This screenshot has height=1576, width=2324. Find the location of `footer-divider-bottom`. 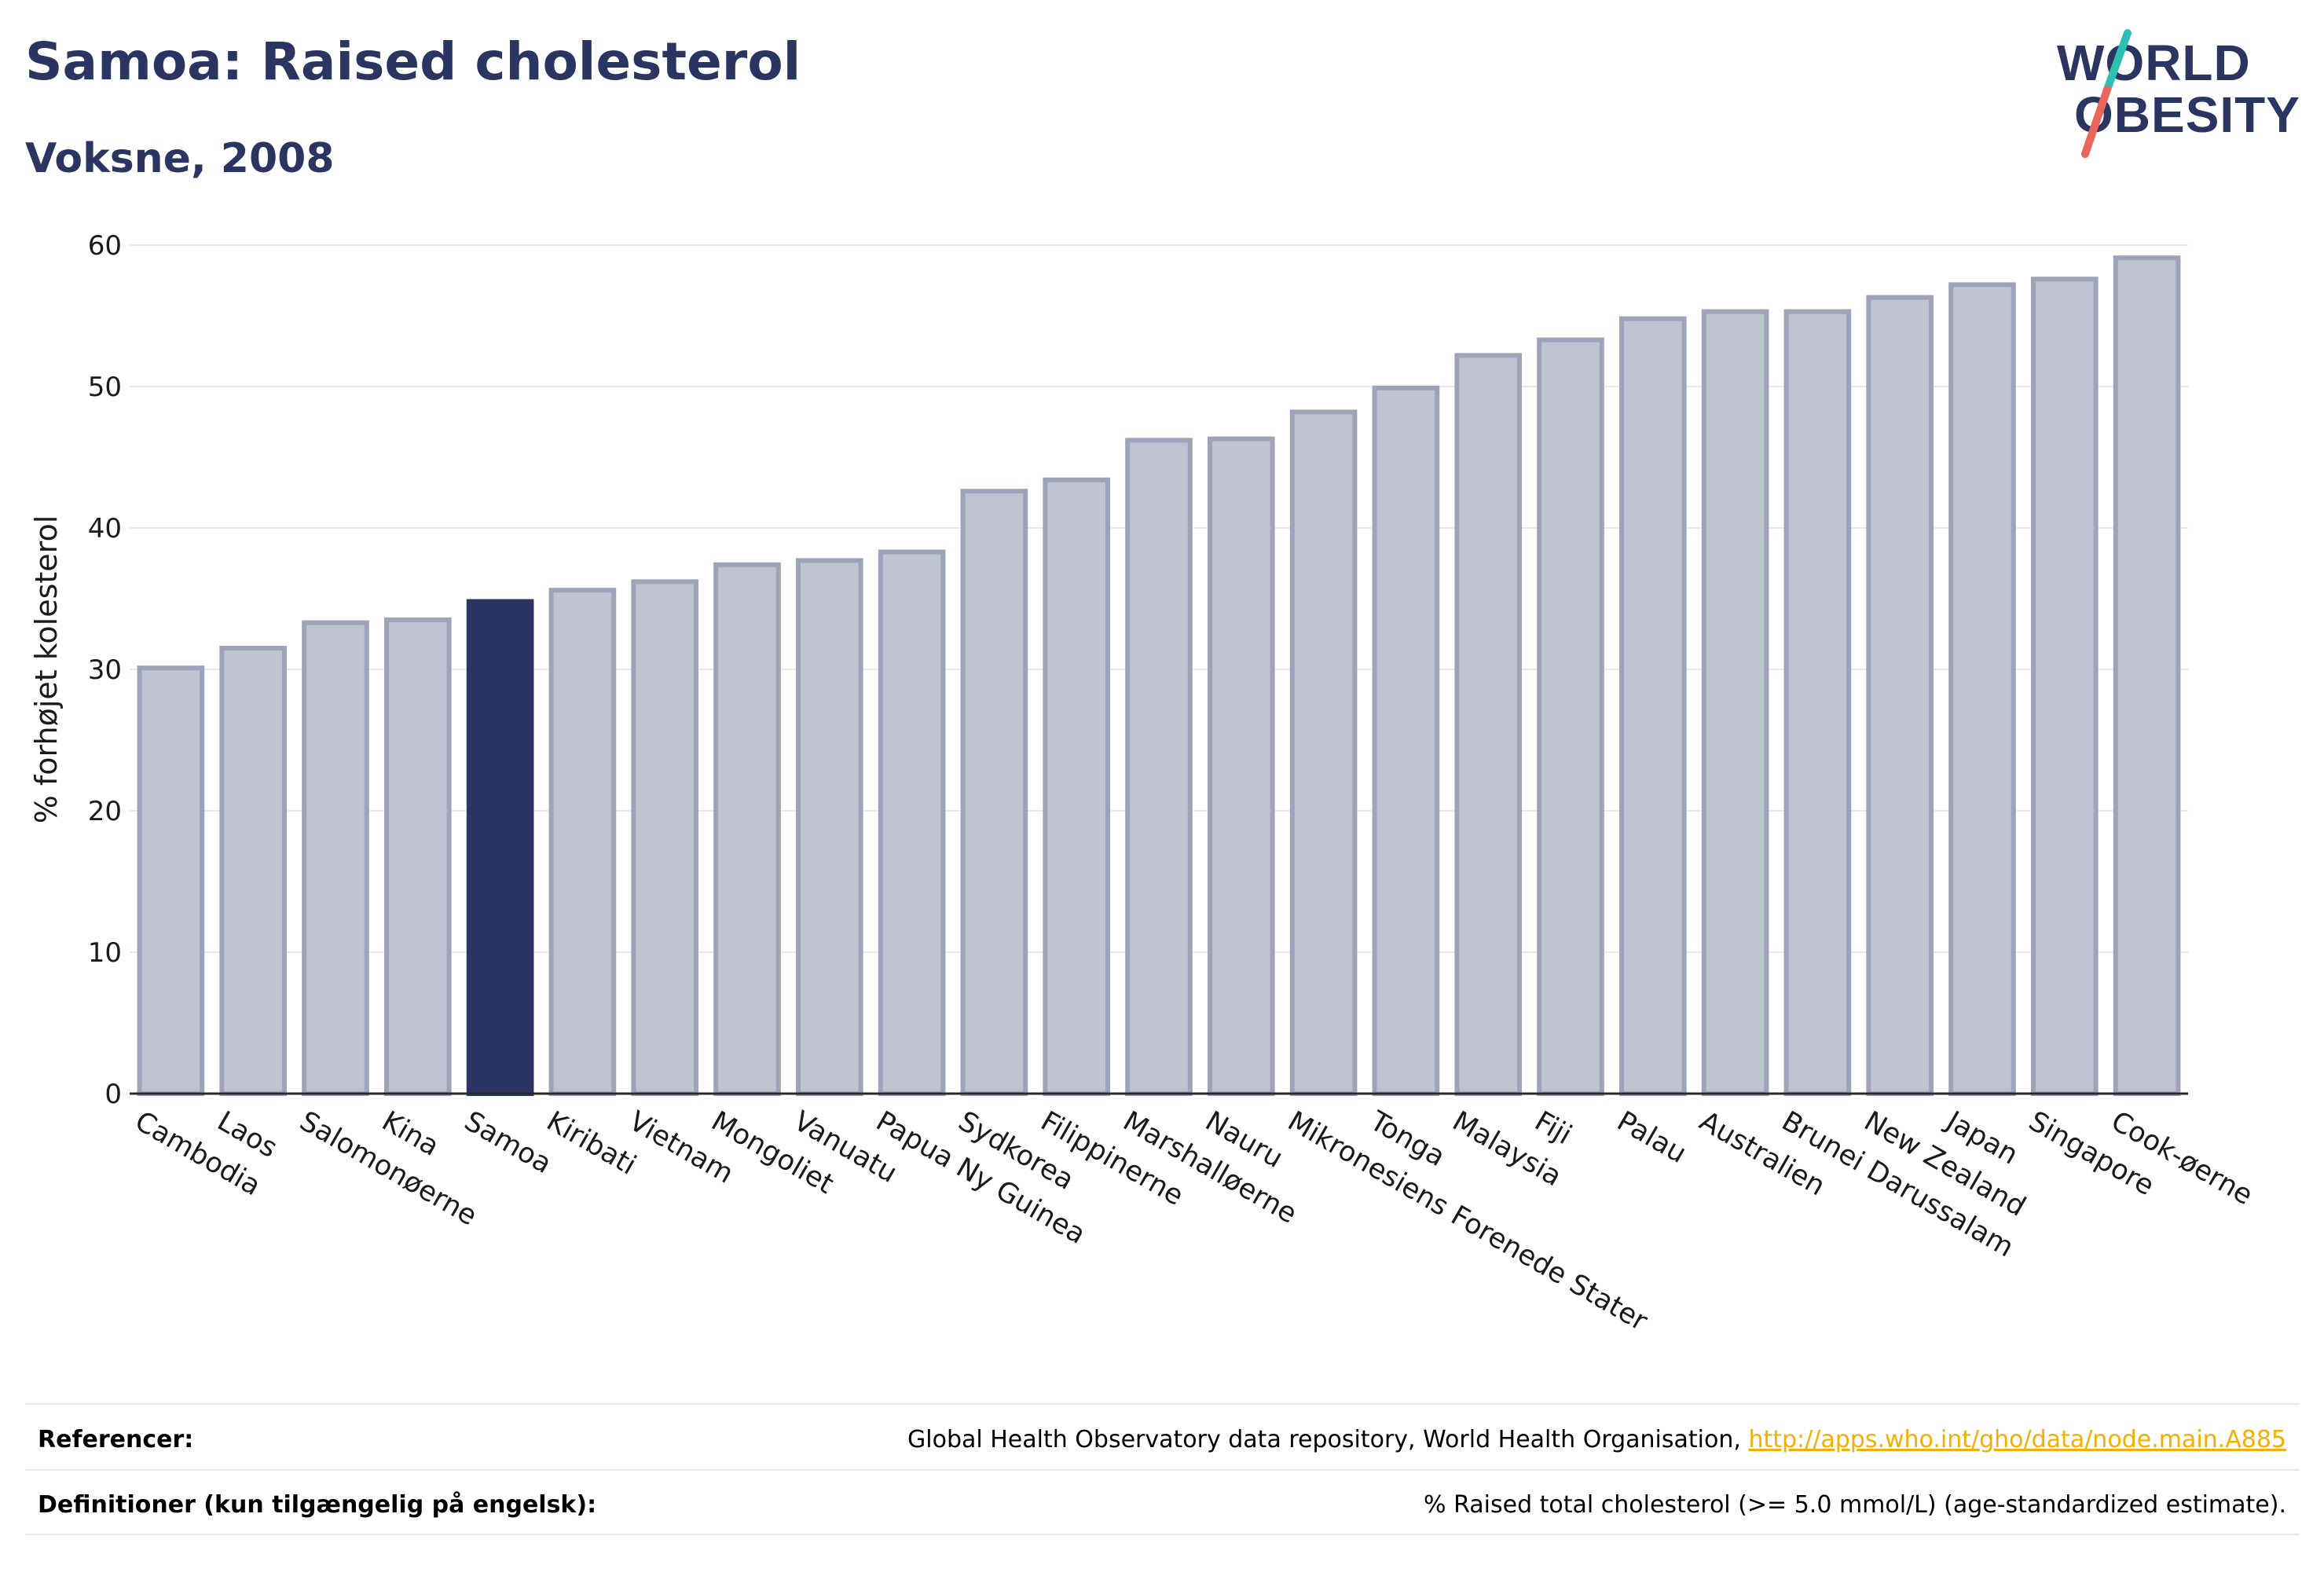

footer-divider-bottom is located at coordinates (1162, 1534).